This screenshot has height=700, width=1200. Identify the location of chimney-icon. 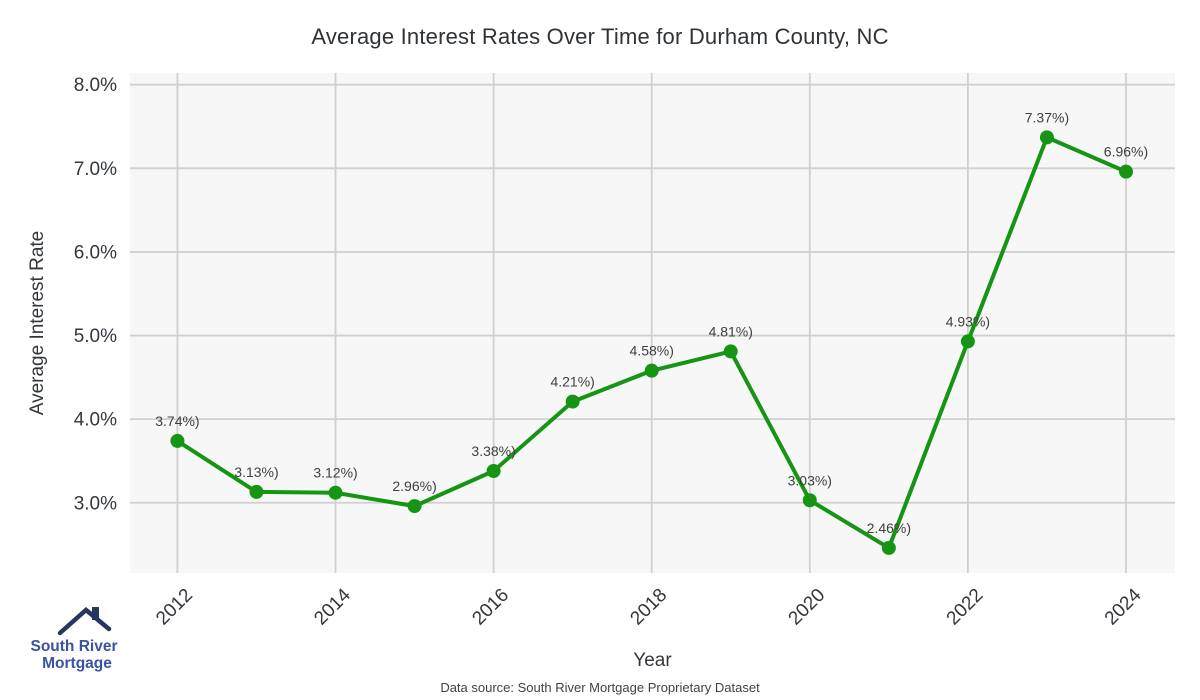
(95, 613).